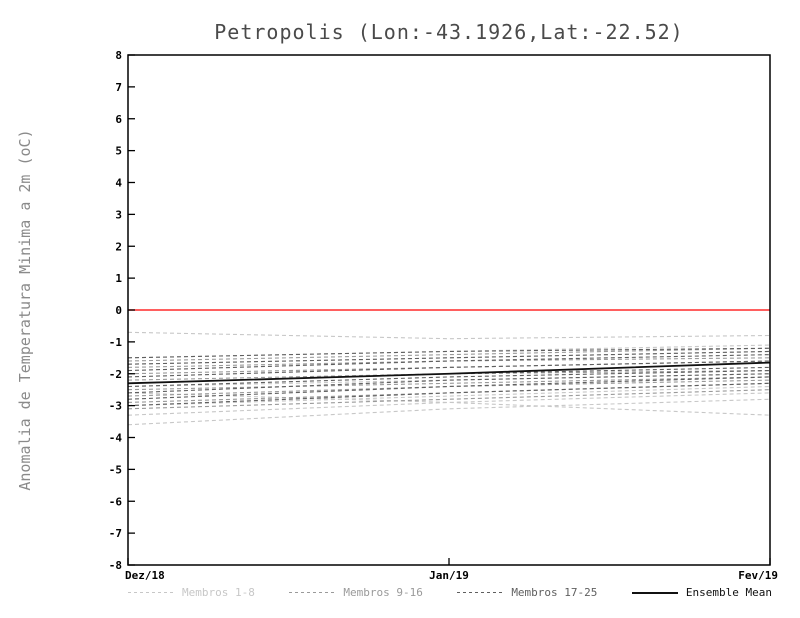 The height and width of the screenshot is (618, 800). I want to click on svg-text: -3, so click(115, 406).